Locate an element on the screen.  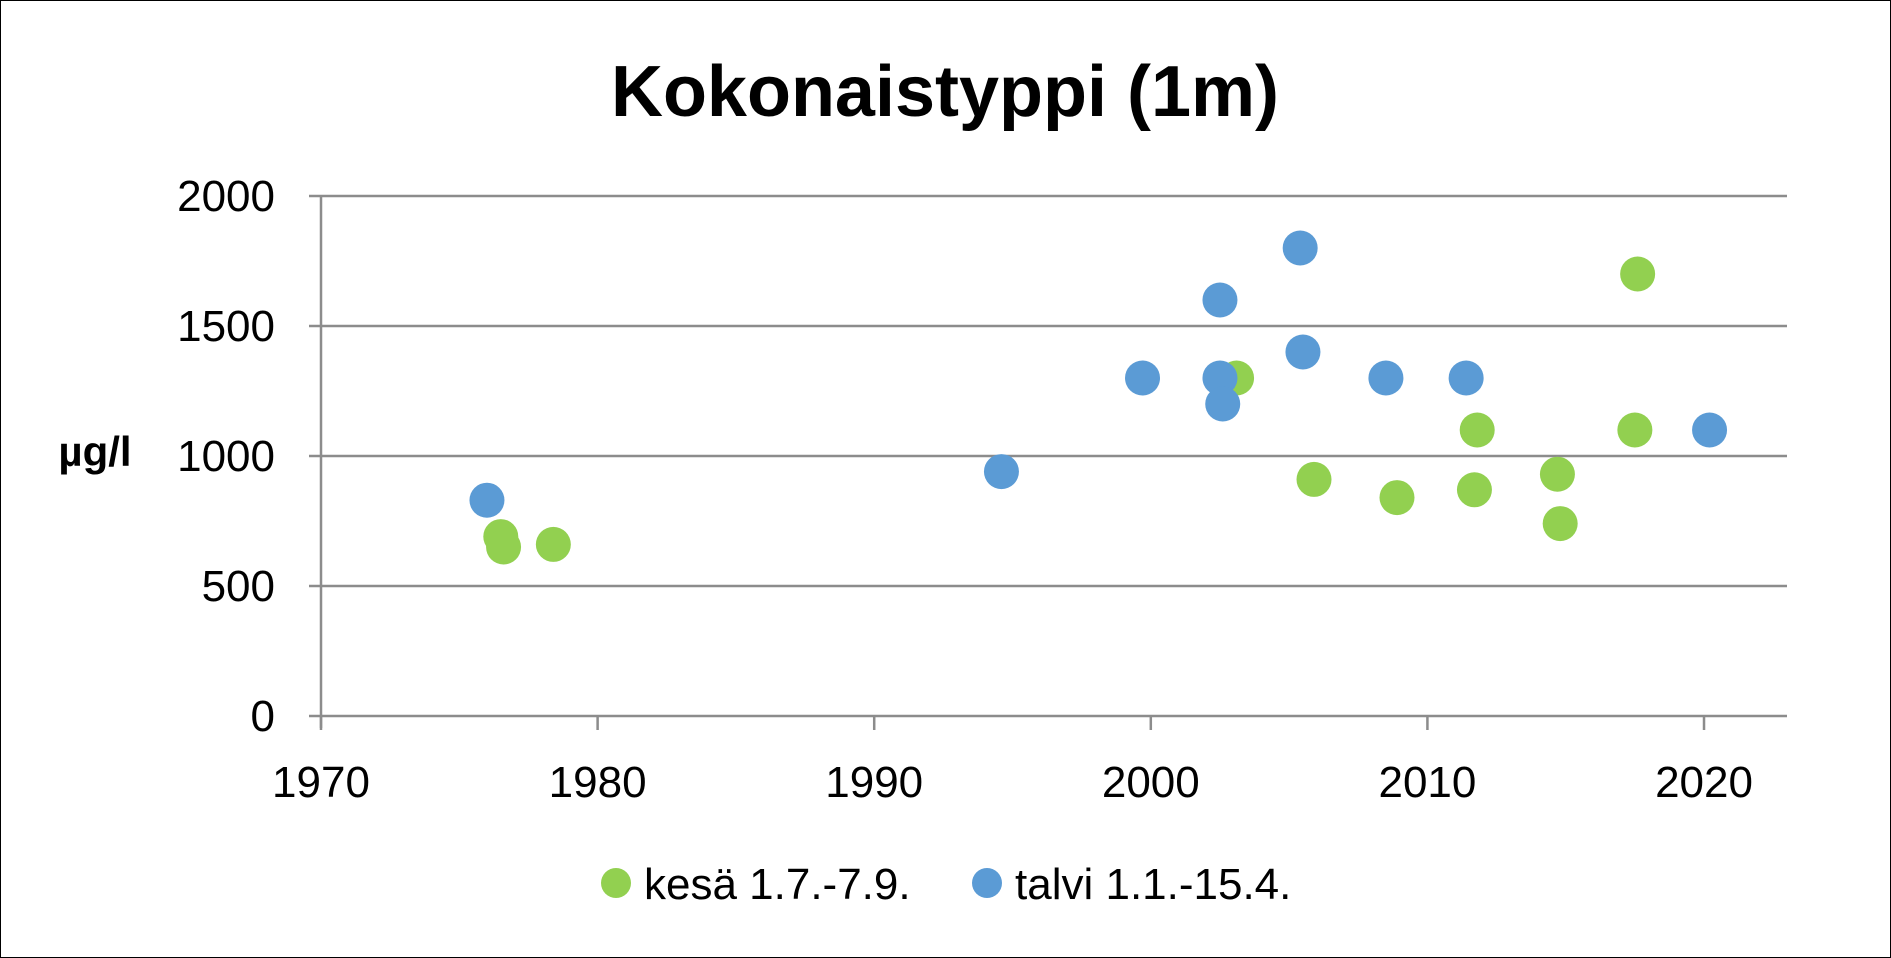
x-tick-label: 2010 is located at coordinates (1427, 782).